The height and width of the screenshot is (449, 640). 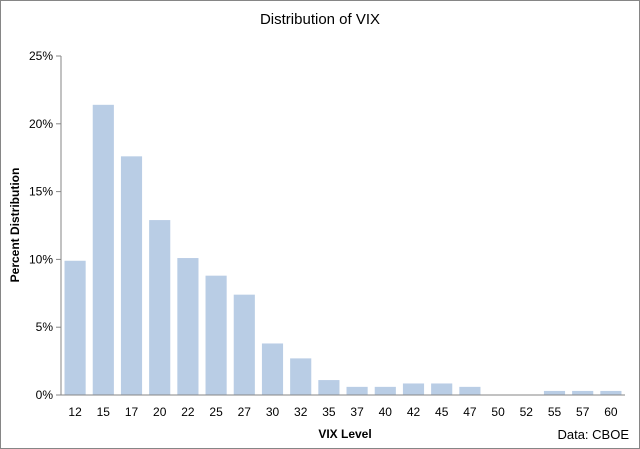 What do you see at coordinates (527, 412) in the screenshot?
I see `x-tick-label: 52` at bounding box center [527, 412].